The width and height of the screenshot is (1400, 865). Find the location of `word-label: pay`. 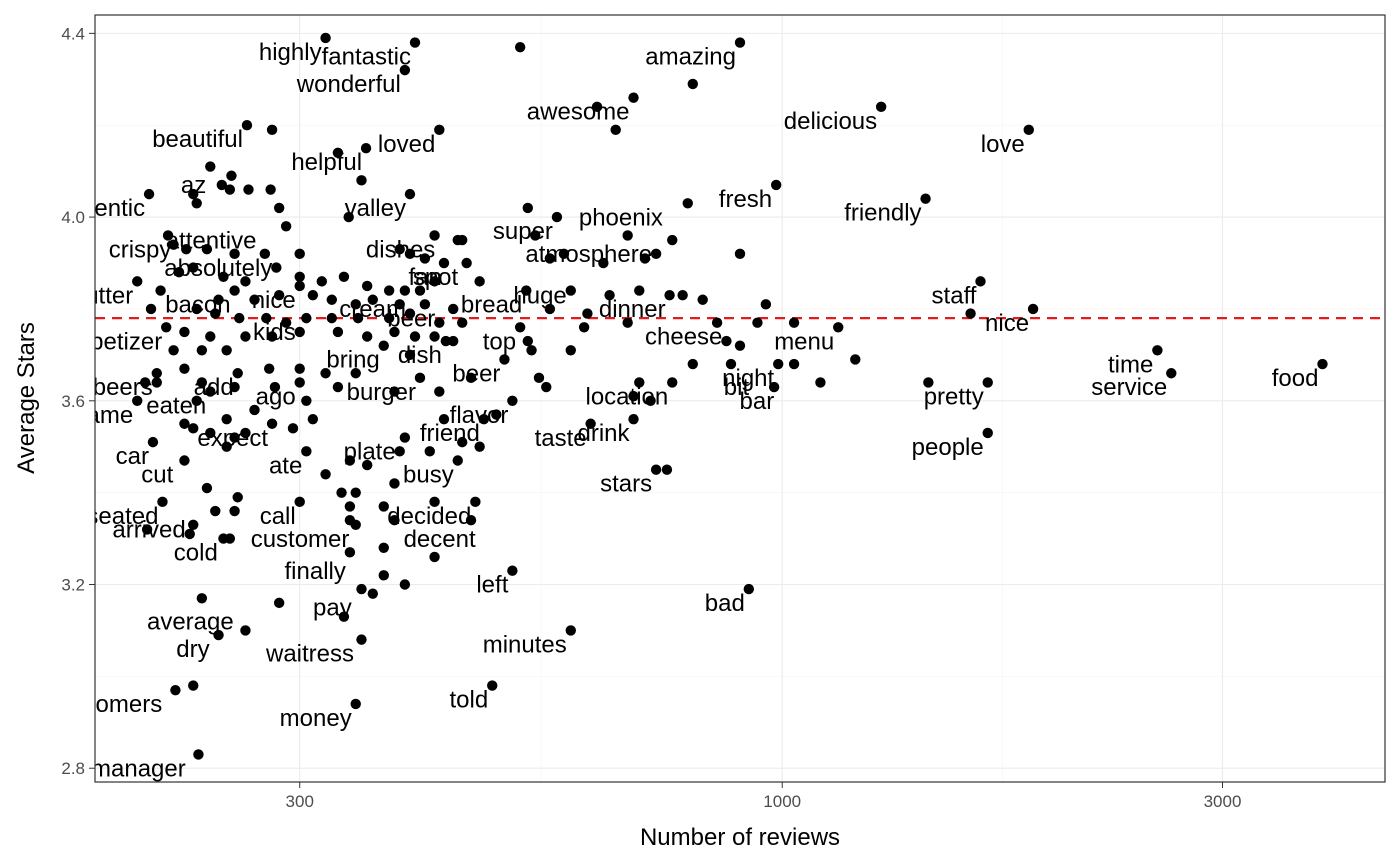

word-label: pay is located at coordinates (332, 608).